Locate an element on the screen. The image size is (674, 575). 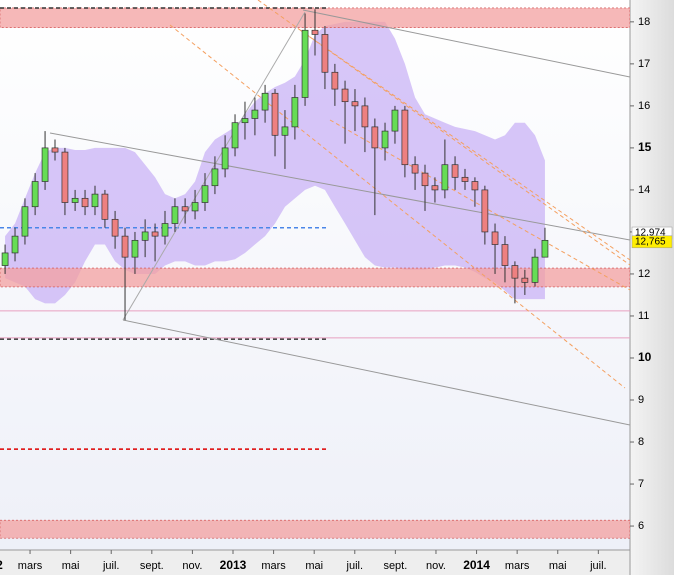
x-tick-label: 2014 is located at coordinates (476, 565).